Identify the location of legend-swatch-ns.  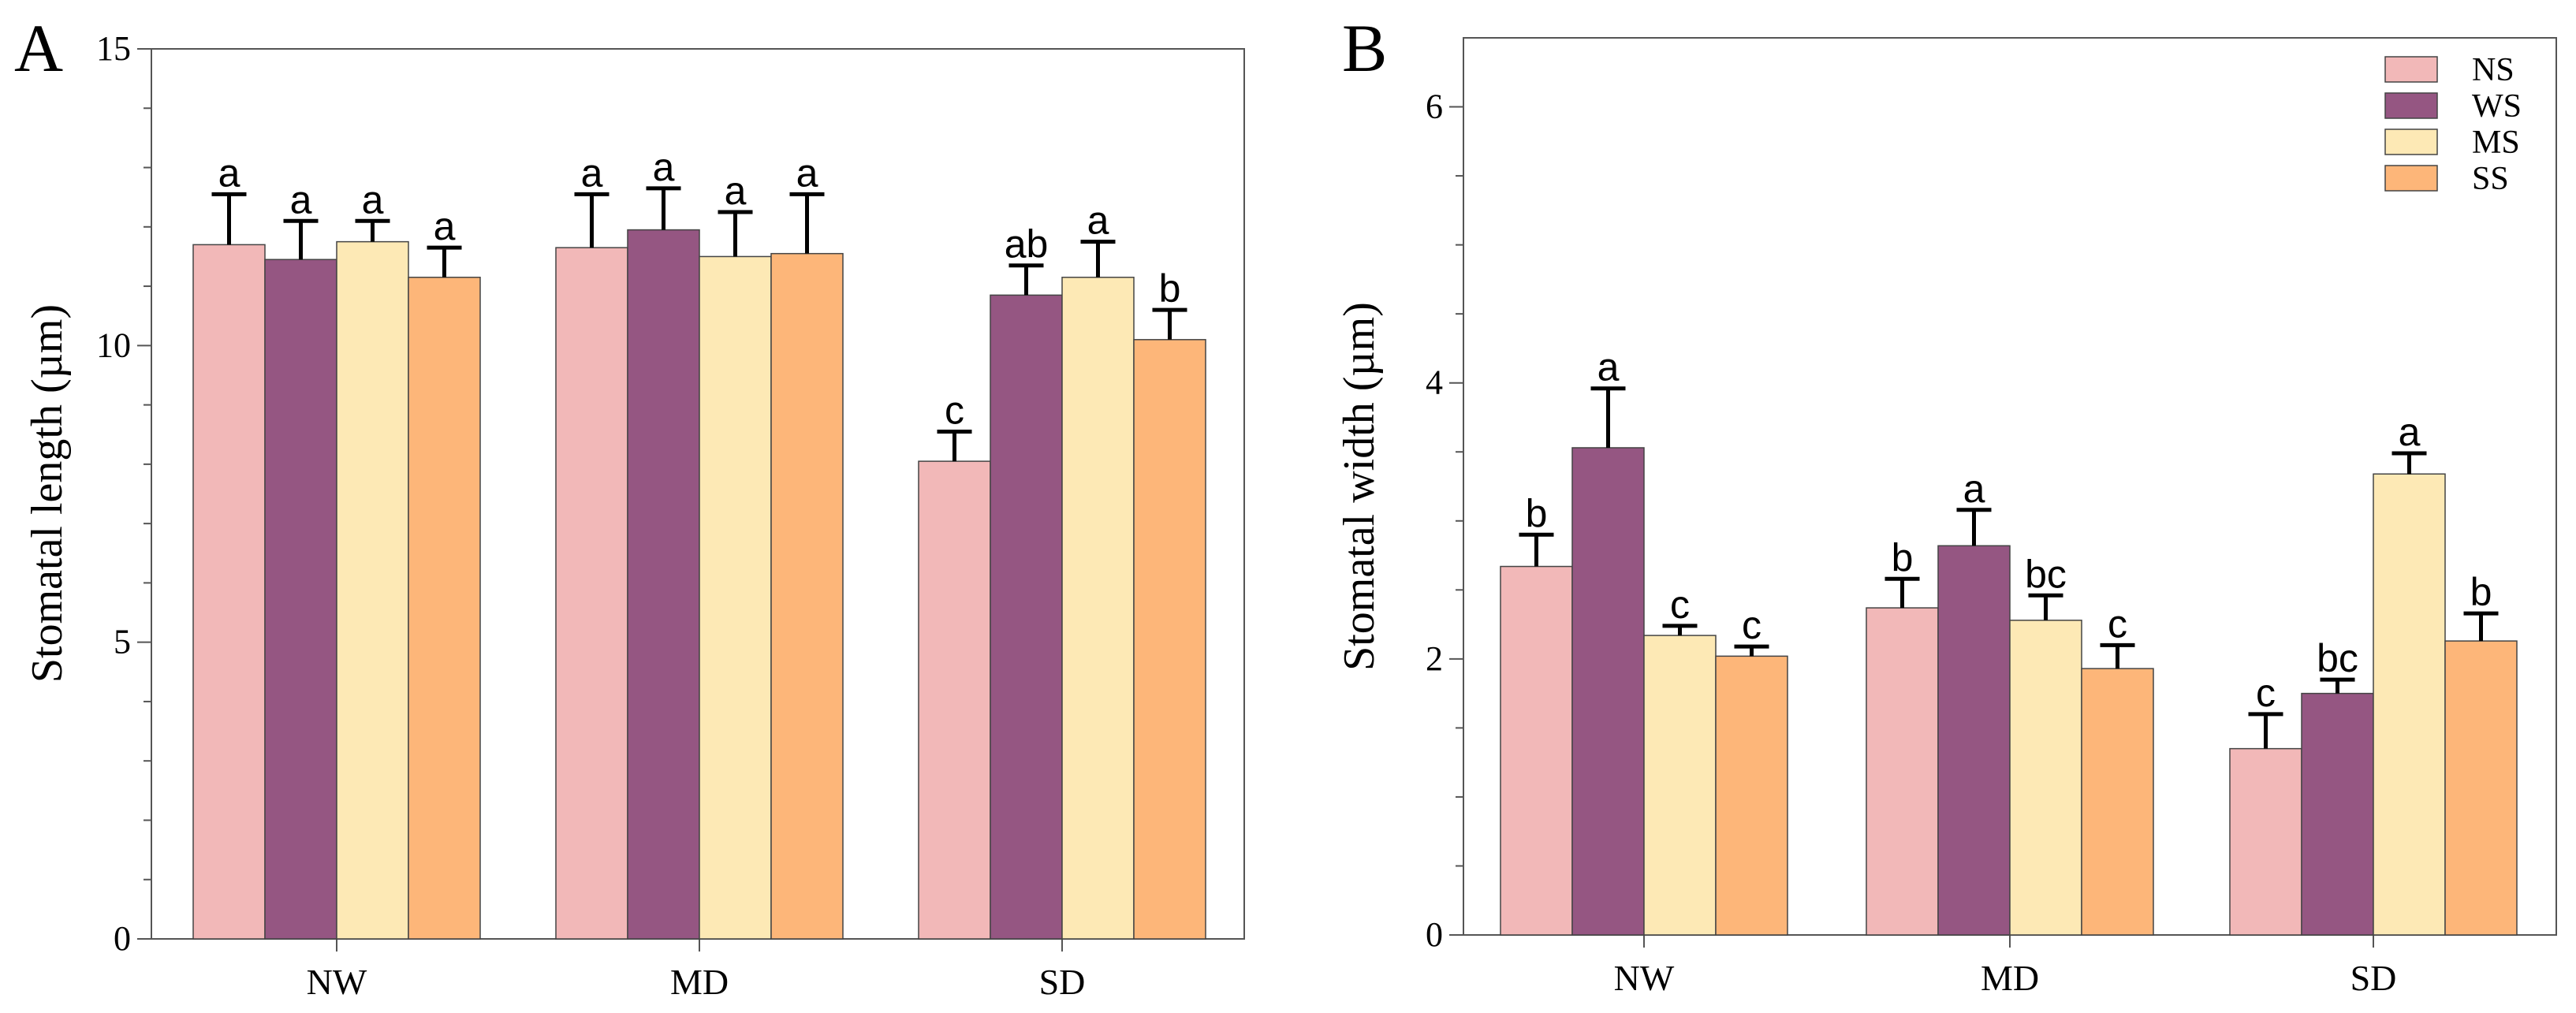
(2411, 69).